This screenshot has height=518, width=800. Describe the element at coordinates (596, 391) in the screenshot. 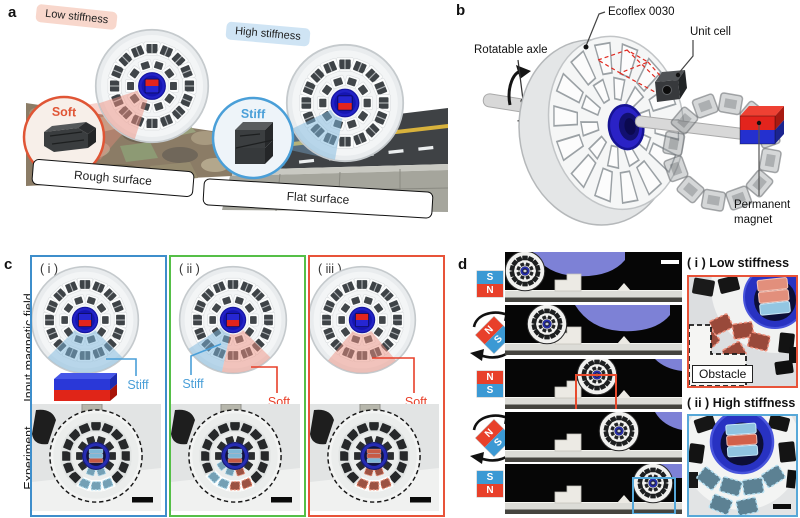

I see `low-stiffness-highlight-box` at that location.